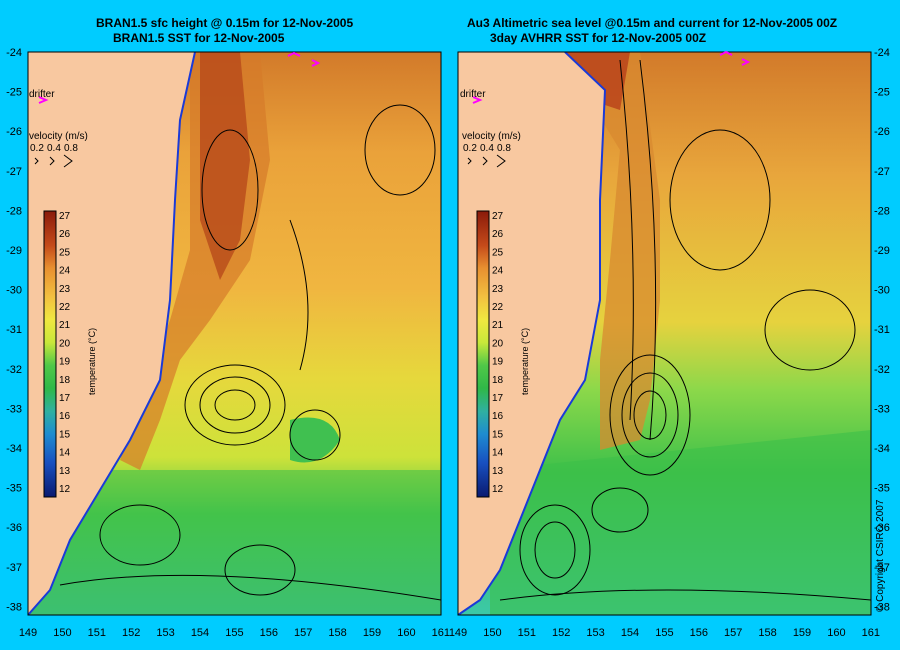  Describe the element at coordinates (882, 409) in the screenshot. I see `lat-label-right: -33` at that location.